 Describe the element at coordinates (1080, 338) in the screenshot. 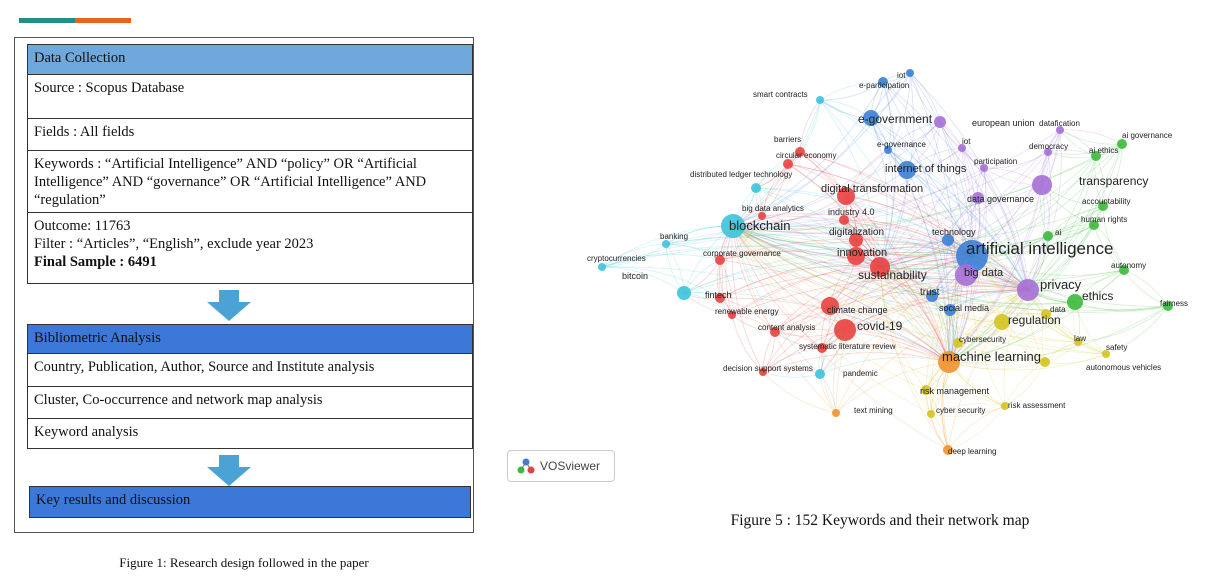

I see `keyword-label: law` at that location.